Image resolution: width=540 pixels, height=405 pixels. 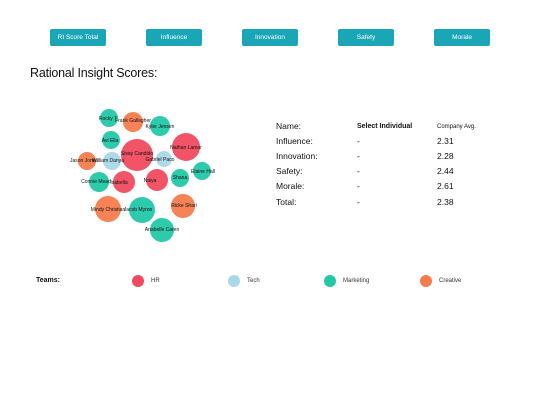 I want to click on legend-title: Teams:, so click(x=48, y=280).